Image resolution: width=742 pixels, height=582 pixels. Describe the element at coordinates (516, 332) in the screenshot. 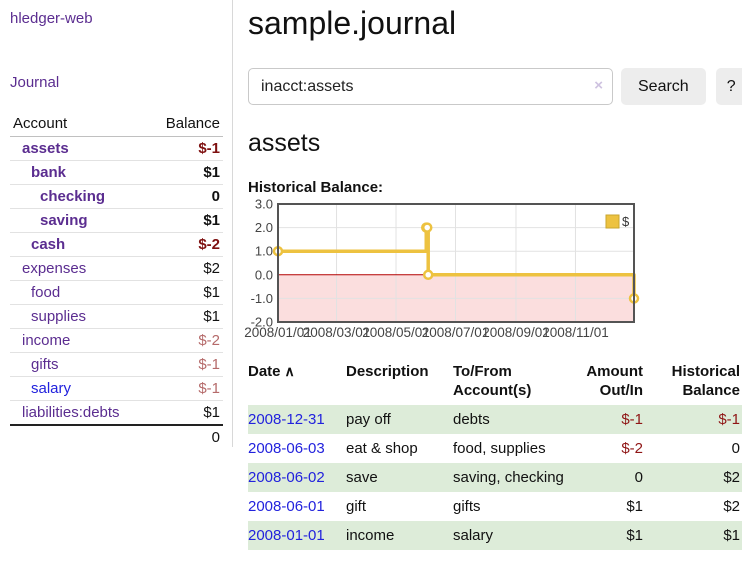

I see `x-axis-tick-label: 2008/09/01` at that location.